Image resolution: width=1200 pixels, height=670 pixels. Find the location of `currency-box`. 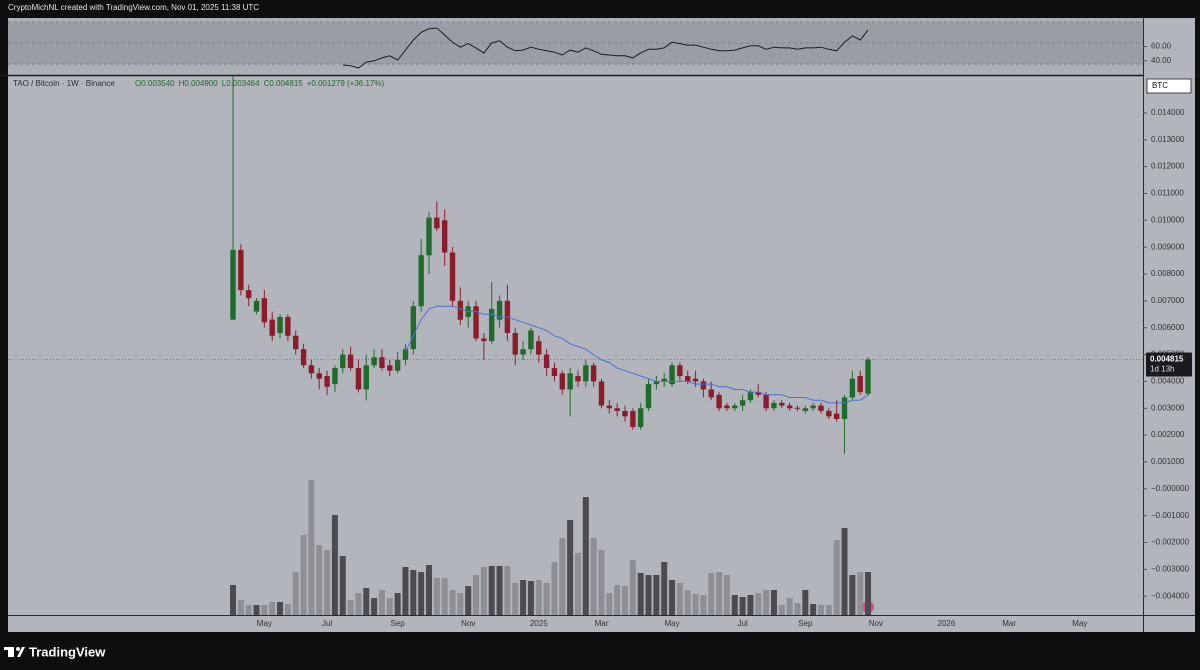

currency-box is located at coordinates (1169, 86).